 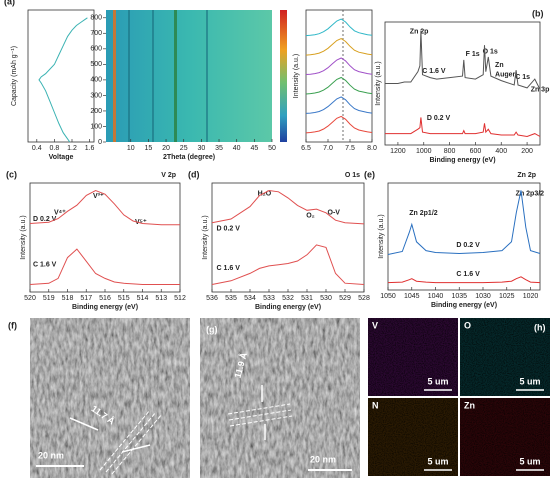 What do you see at coordinates (375, 405) in the screenshot?
I see `map-element: N` at bounding box center [375, 405].